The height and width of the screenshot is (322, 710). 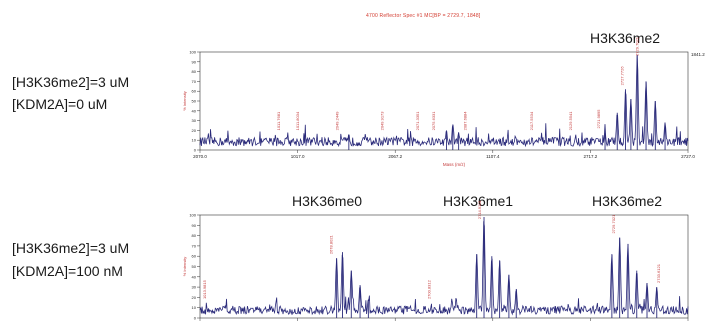 What do you see at coordinates (454, 164) in the screenshot?
I see `x-axis-label: Mass (m/z)` at bounding box center [454, 164].